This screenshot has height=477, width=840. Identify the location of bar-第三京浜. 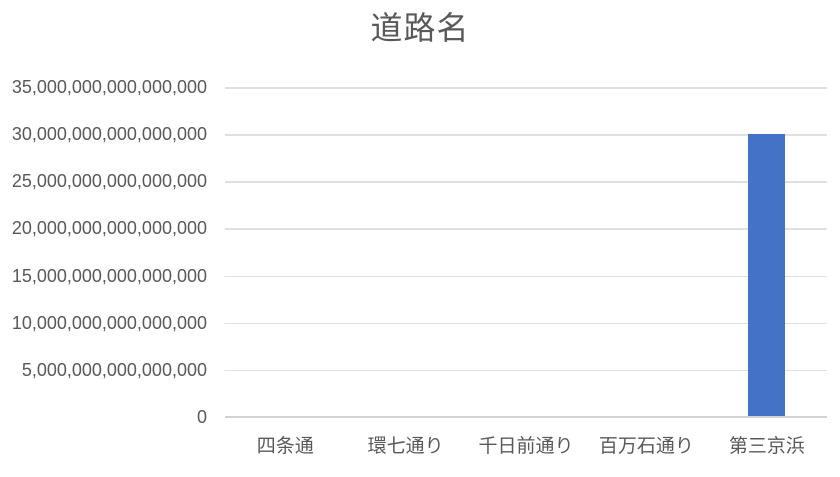
(767, 275).